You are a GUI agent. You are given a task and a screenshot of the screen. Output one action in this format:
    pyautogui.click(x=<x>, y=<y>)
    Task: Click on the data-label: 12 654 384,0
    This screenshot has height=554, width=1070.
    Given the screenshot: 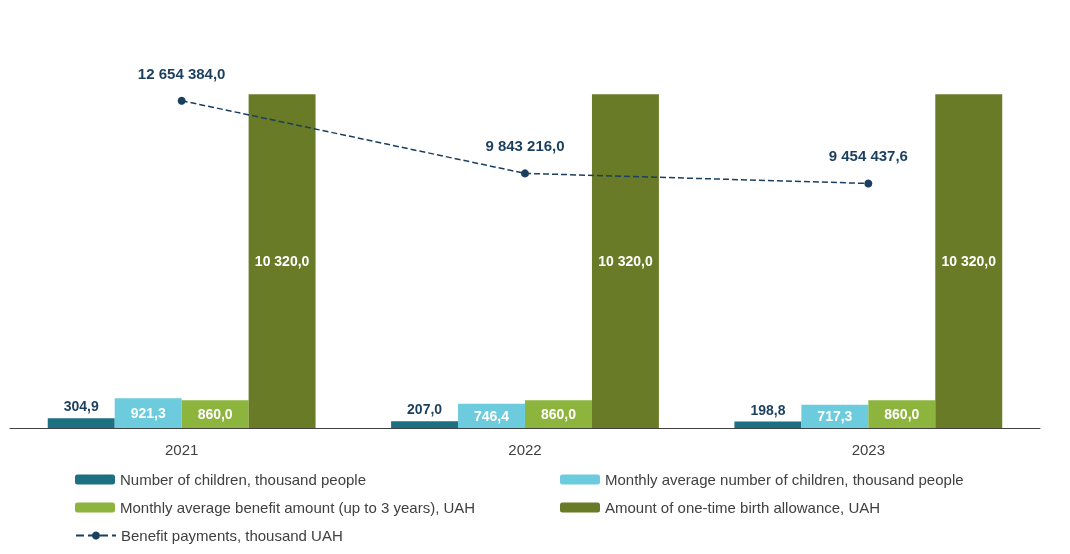 What is the action you would take?
    pyautogui.click(x=181, y=73)
    